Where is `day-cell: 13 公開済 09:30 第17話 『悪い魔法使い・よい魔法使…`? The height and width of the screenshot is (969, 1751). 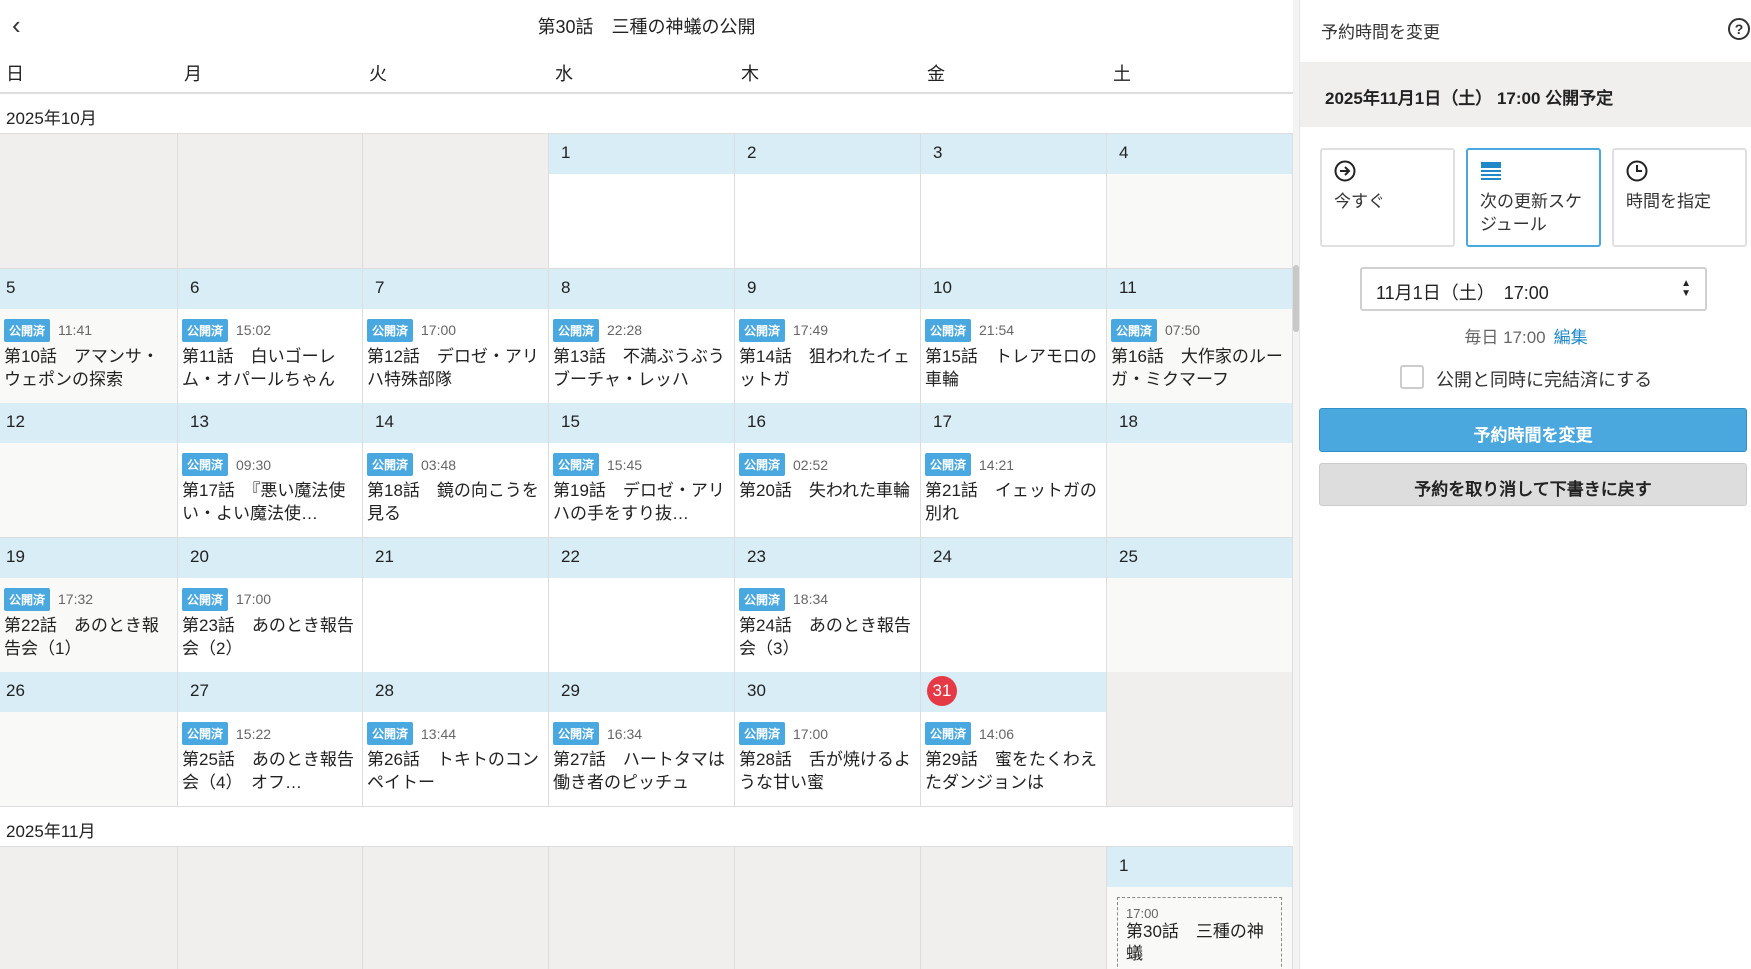 day-cell: 13 公開済 09:30 第17話 『悪い魔法使い・よい魔法使… is located at coordinates (270, 471).